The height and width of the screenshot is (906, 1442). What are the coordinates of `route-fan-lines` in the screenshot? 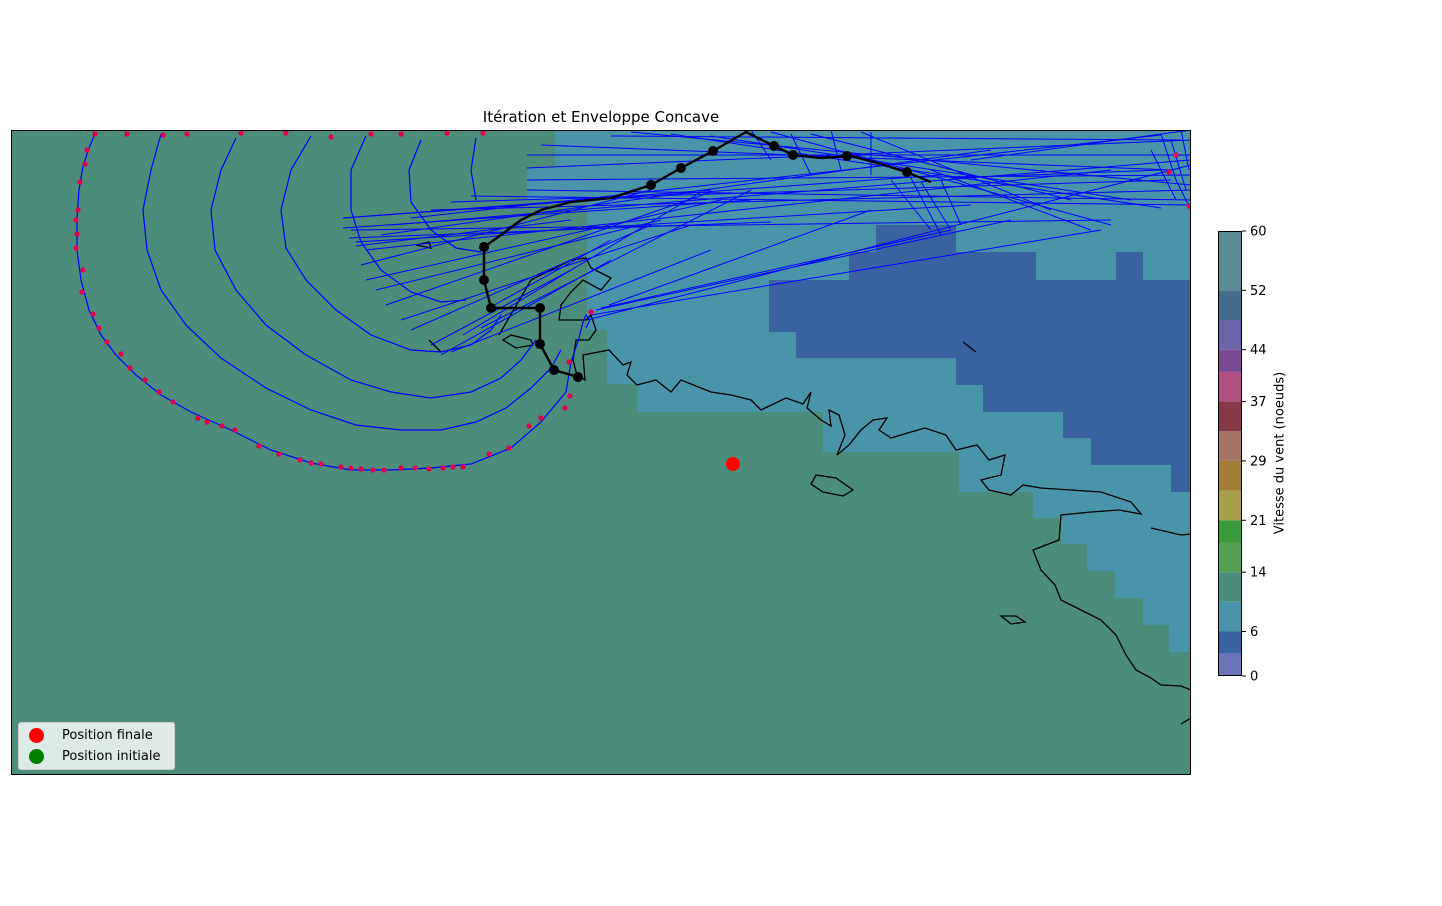 It's located at (766, 243).